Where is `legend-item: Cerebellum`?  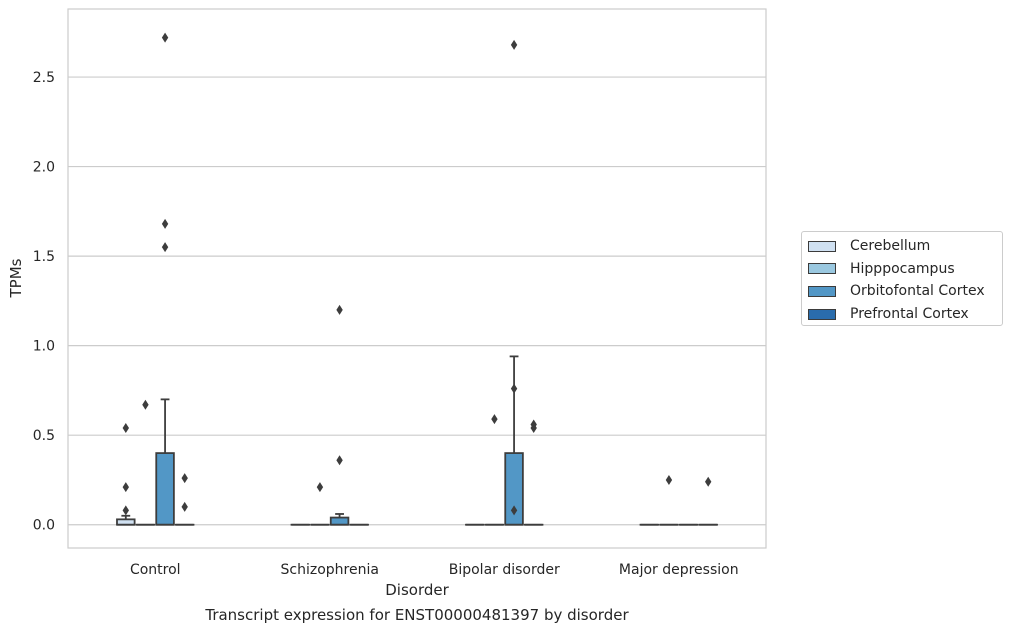 legend-item: Cerebellum is located at coordinates (905, 246).